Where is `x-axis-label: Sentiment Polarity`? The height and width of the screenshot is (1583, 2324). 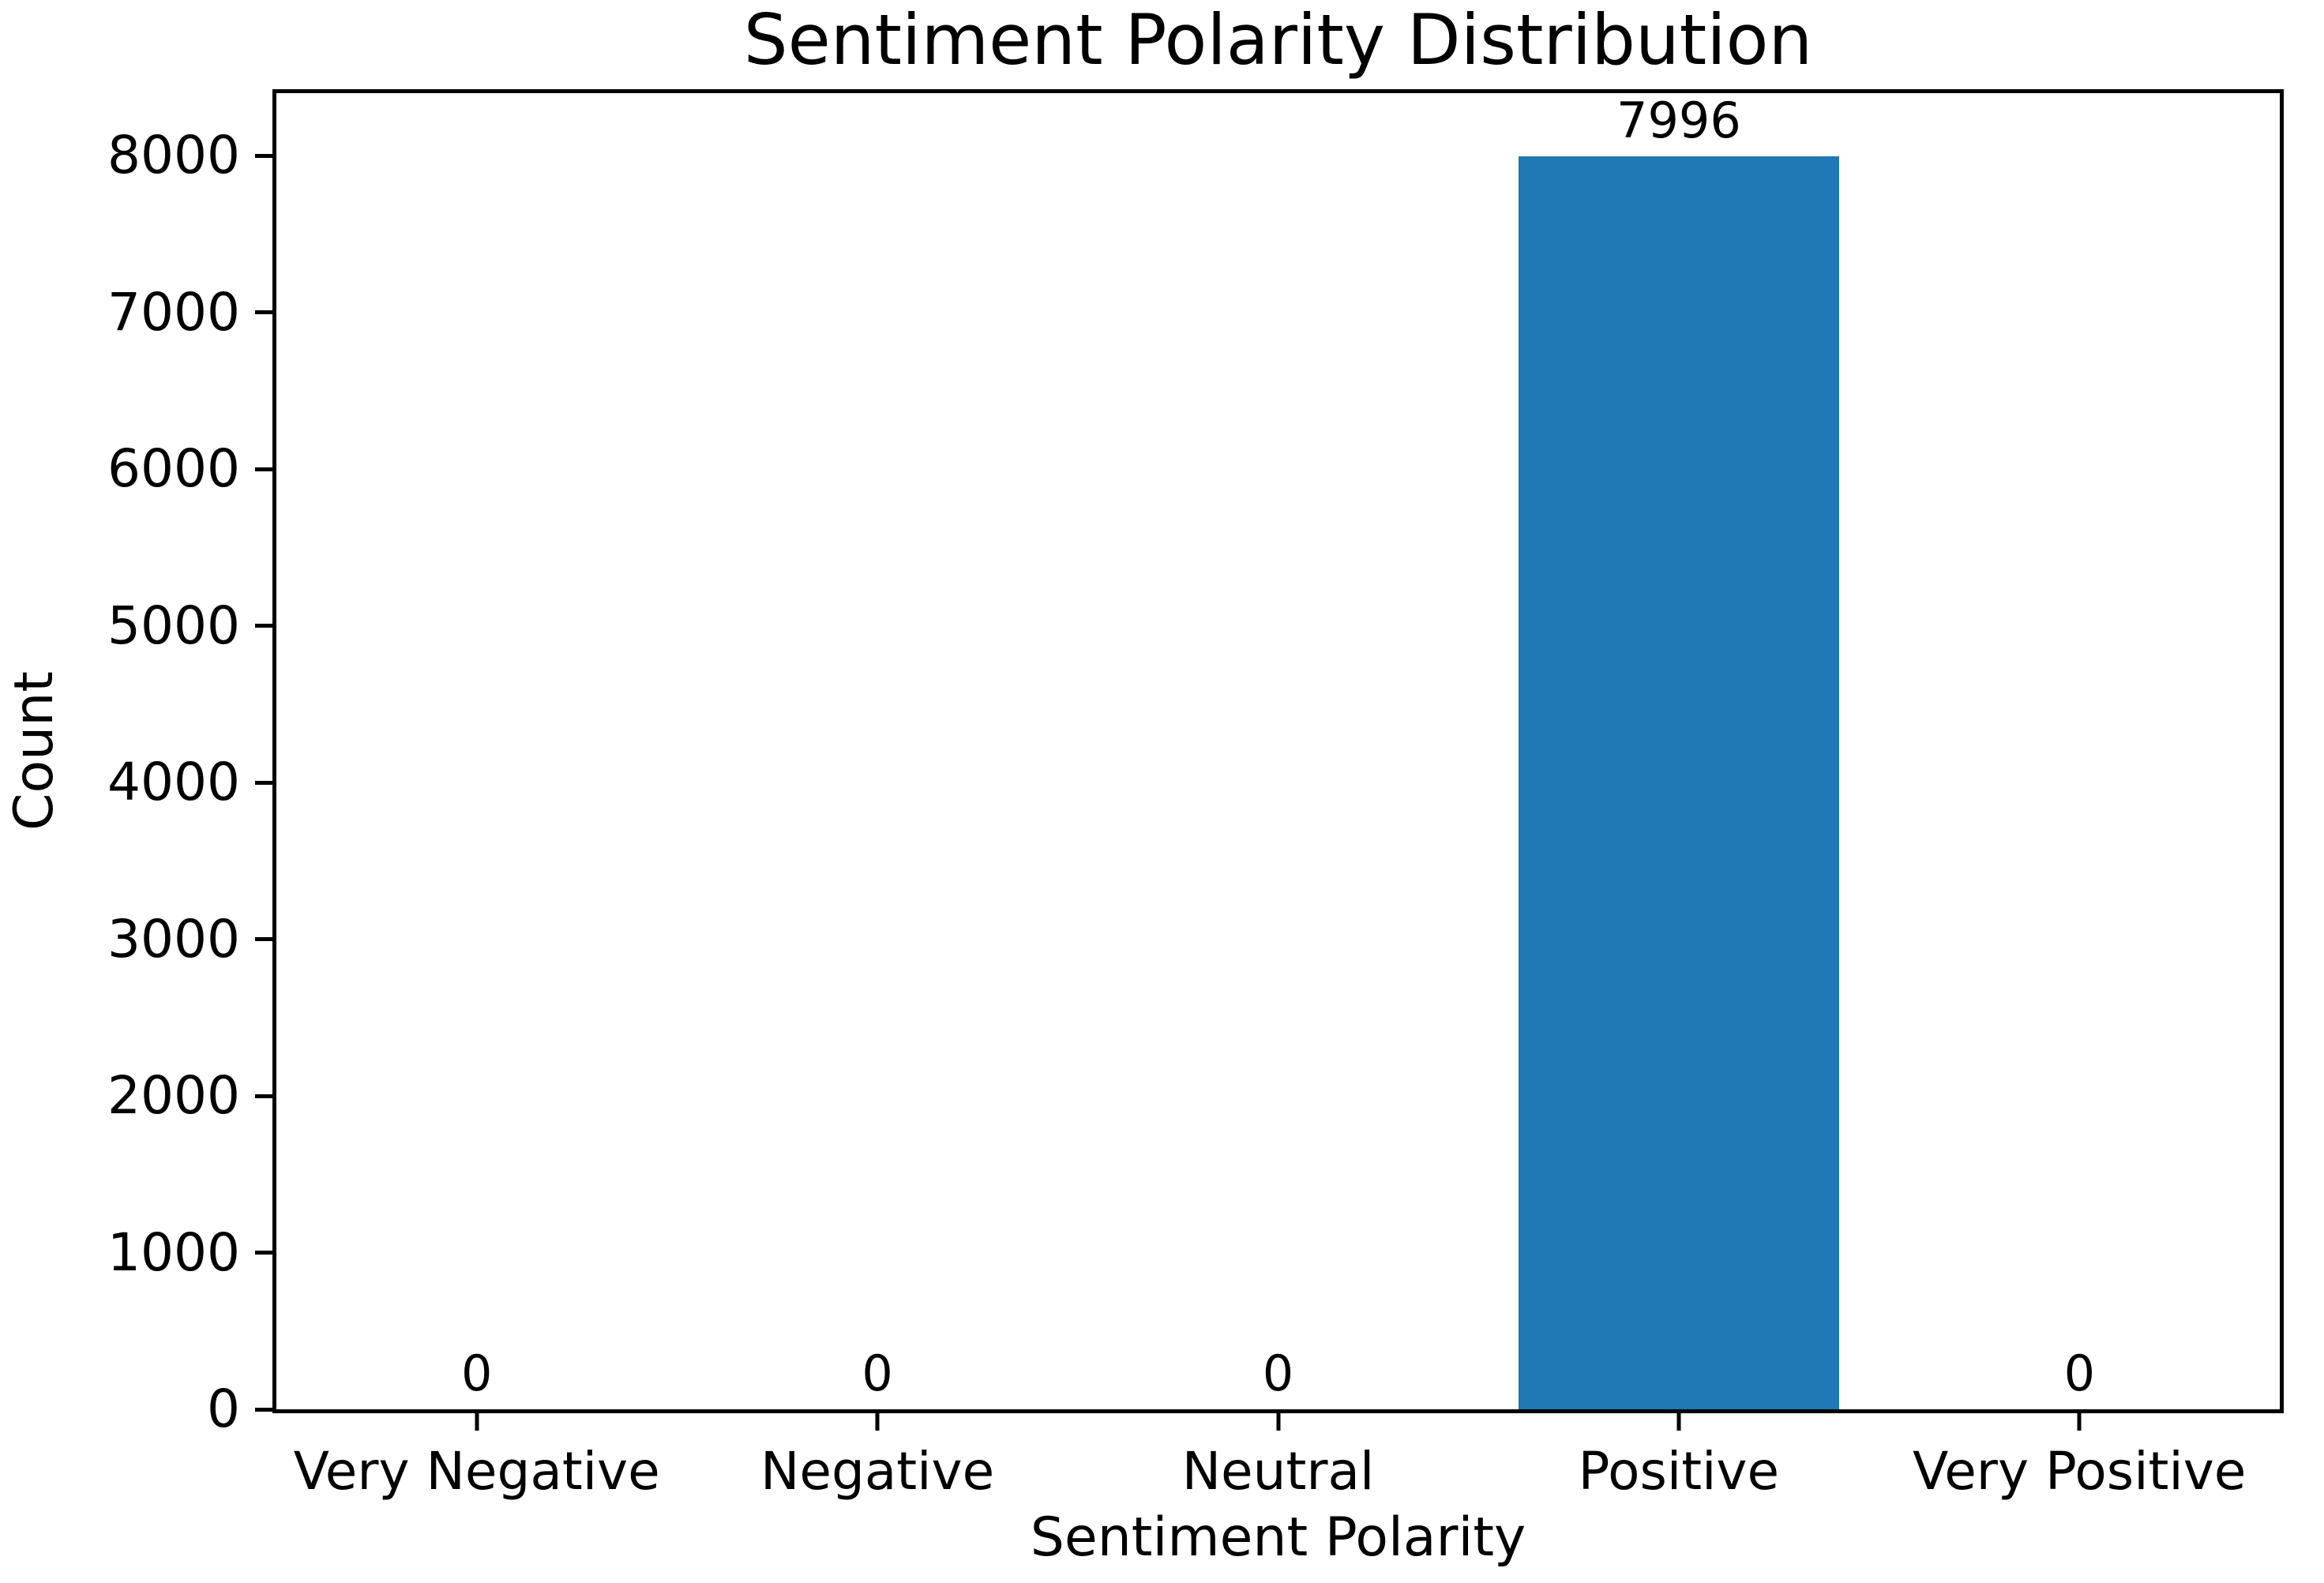 x-axis-label: Sentiment Polarity is located at coordinates (1278, 1537).